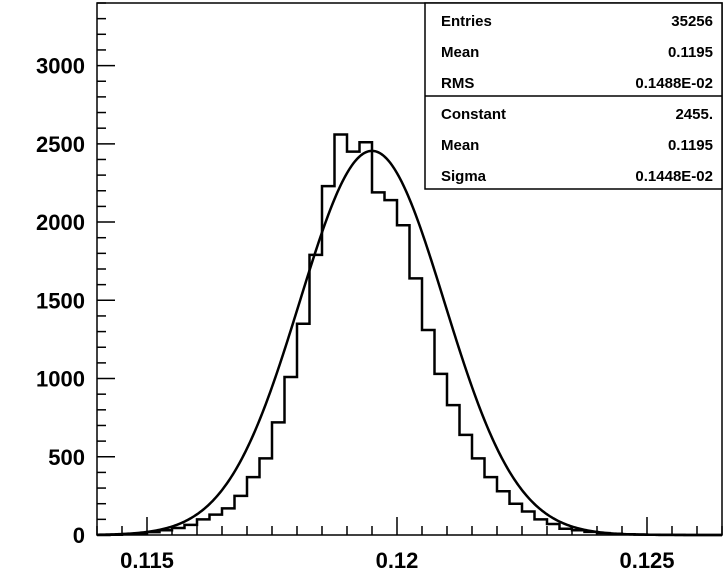 The width and height of the screenshot is (725, 579). What do you see at coordinates (60, 144) in the screenshot?
I see `y-tick-label: 2500` at bounding box center [60, 144].